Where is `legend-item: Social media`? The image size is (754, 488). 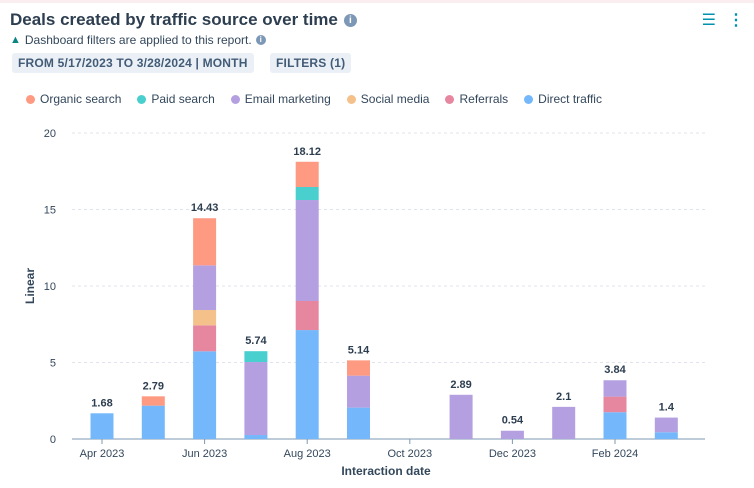
legend-item: Social media is located at coordinates (388, 99).